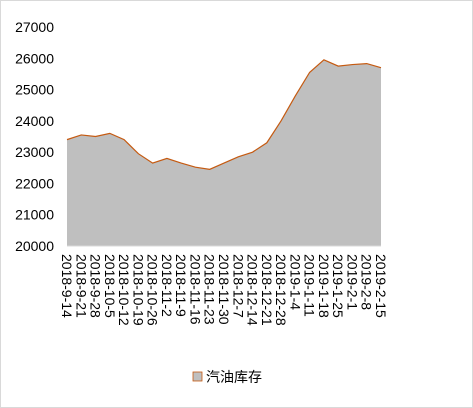  I want to click on x-tick-label: 2018-12-7, so click(238, 286).